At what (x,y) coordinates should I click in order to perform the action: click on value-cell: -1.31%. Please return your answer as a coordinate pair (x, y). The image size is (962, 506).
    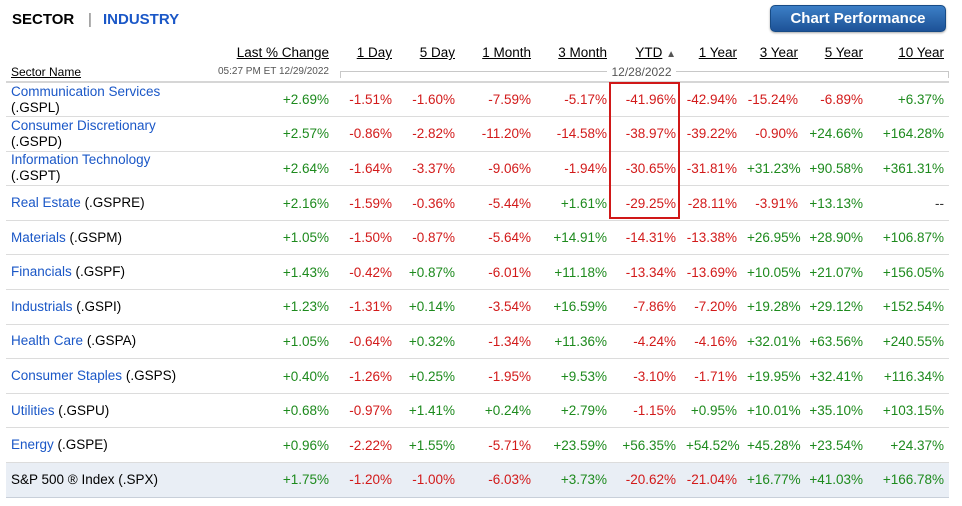
    Looking at the image, I should click on (370, 307).